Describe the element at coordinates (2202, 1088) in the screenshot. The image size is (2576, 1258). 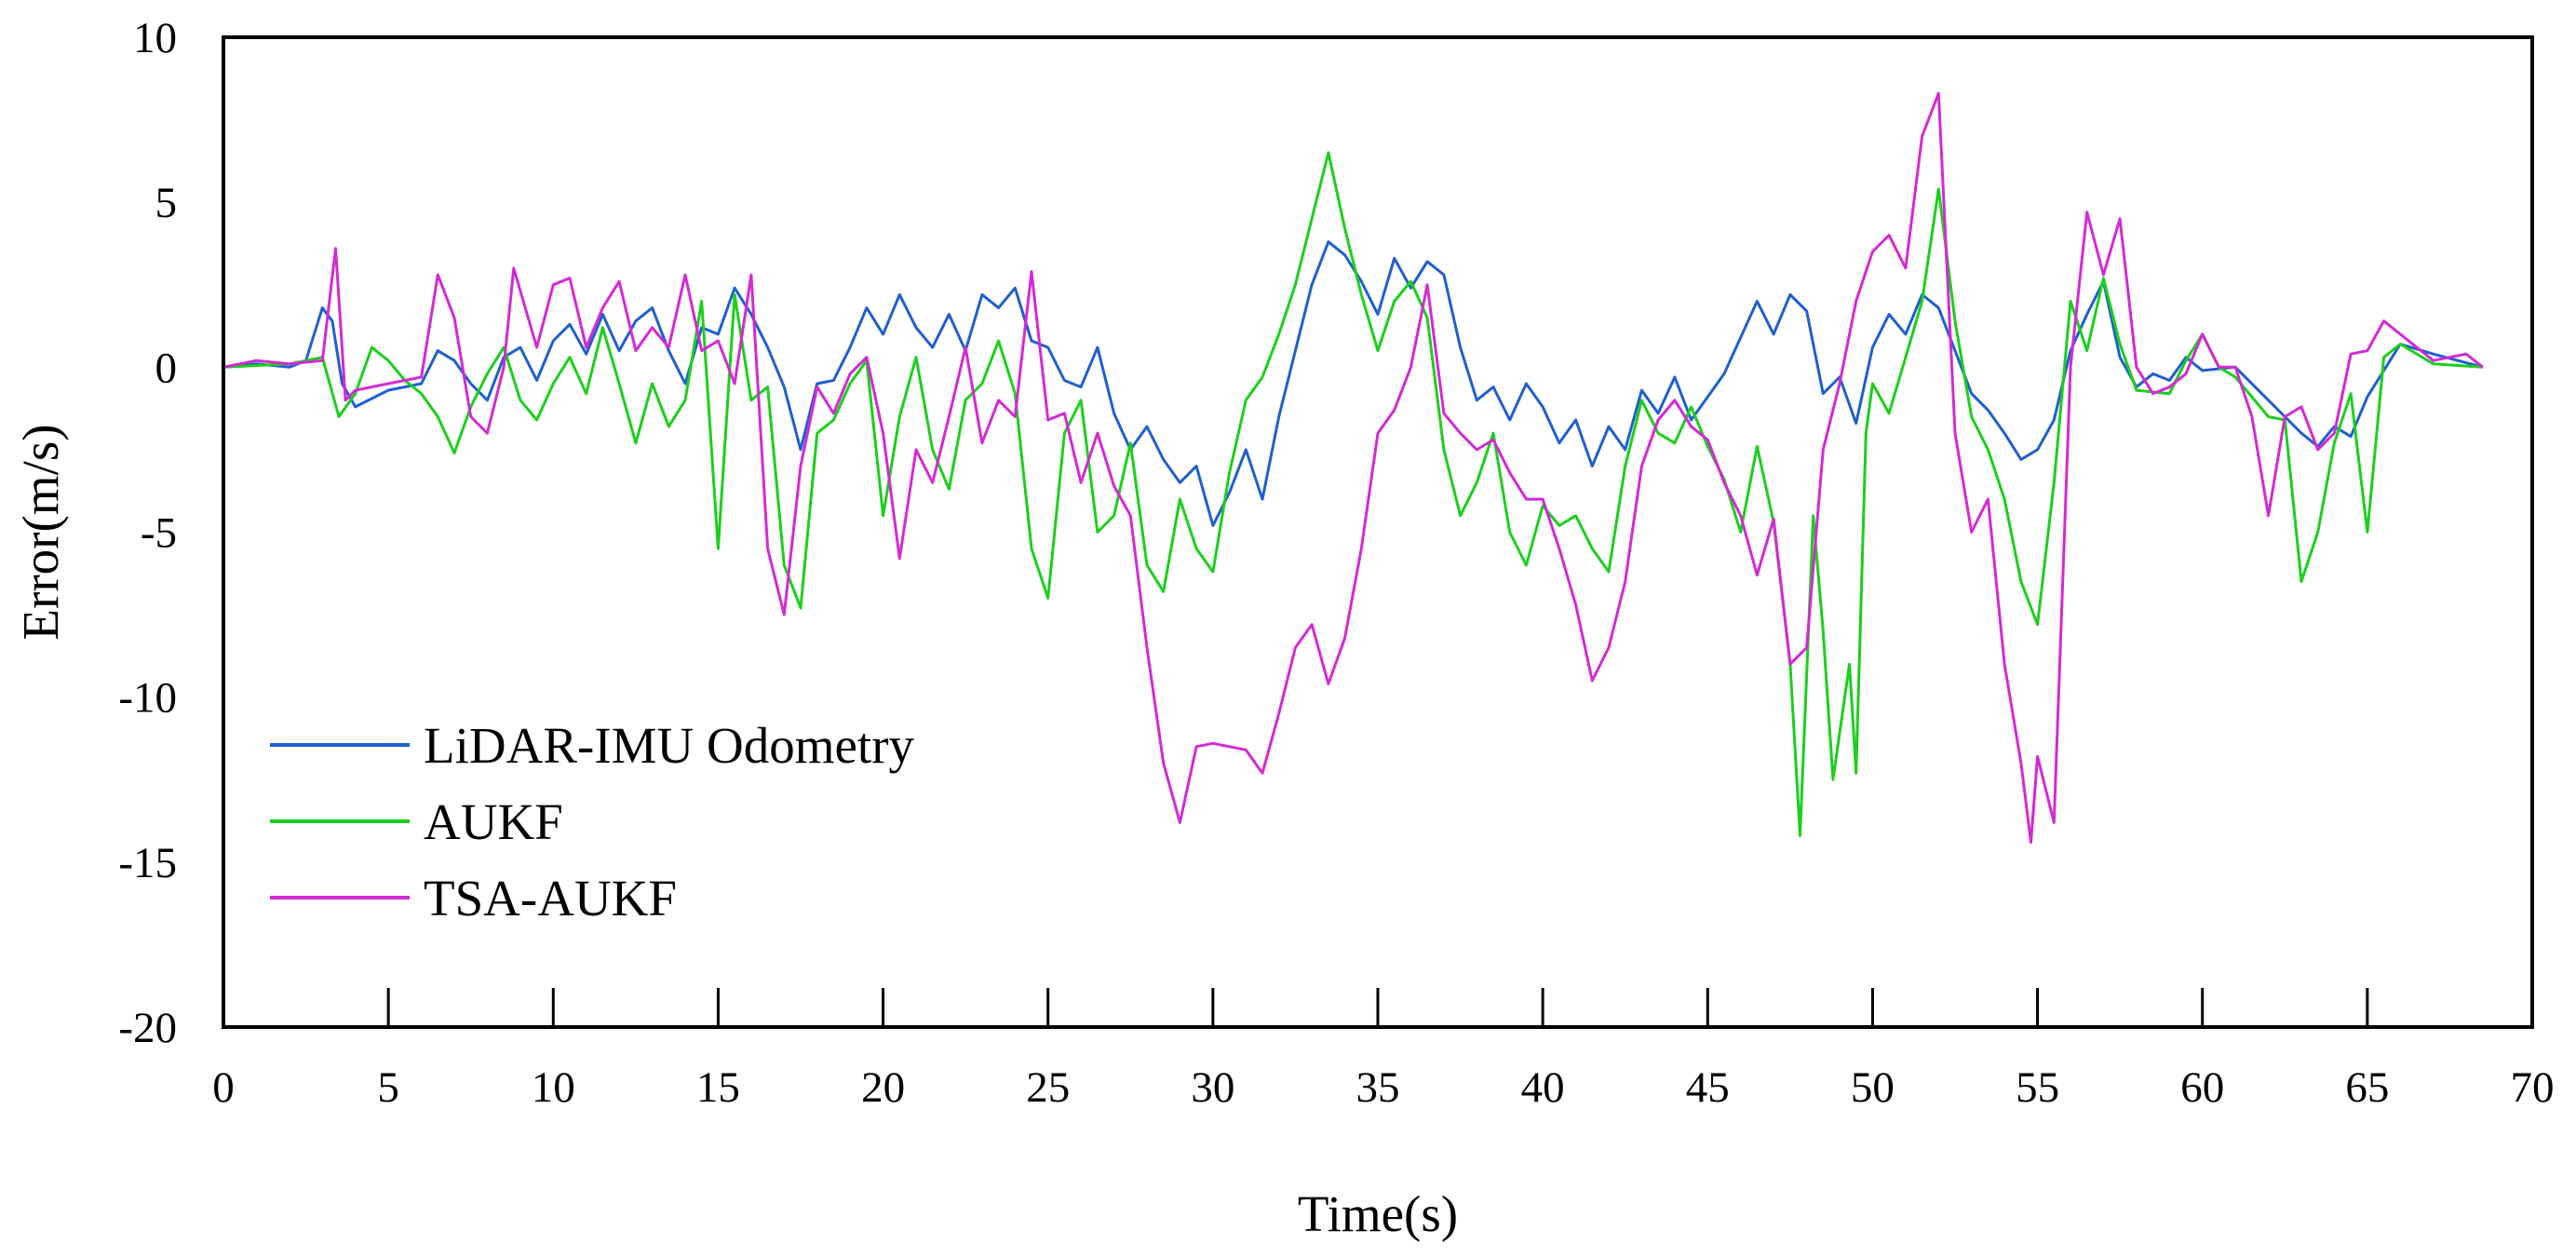
I see `x-tick-label: 60` at that location.